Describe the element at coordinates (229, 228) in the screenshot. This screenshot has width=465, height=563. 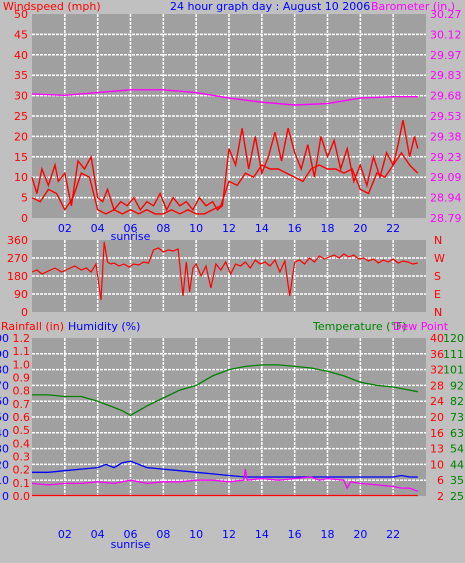
I see `time-tick-labels-top: 02 04 06 08 10 12 14 16 18 20 22` at that location.